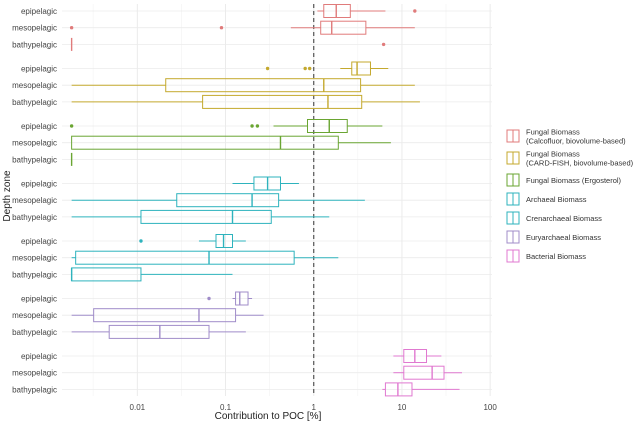 This screenshot has height=428, width=639. Describe the element at coordinates (556, 256) in the screenshot. I see `legend-label: Bacterial Biomass` at that location.